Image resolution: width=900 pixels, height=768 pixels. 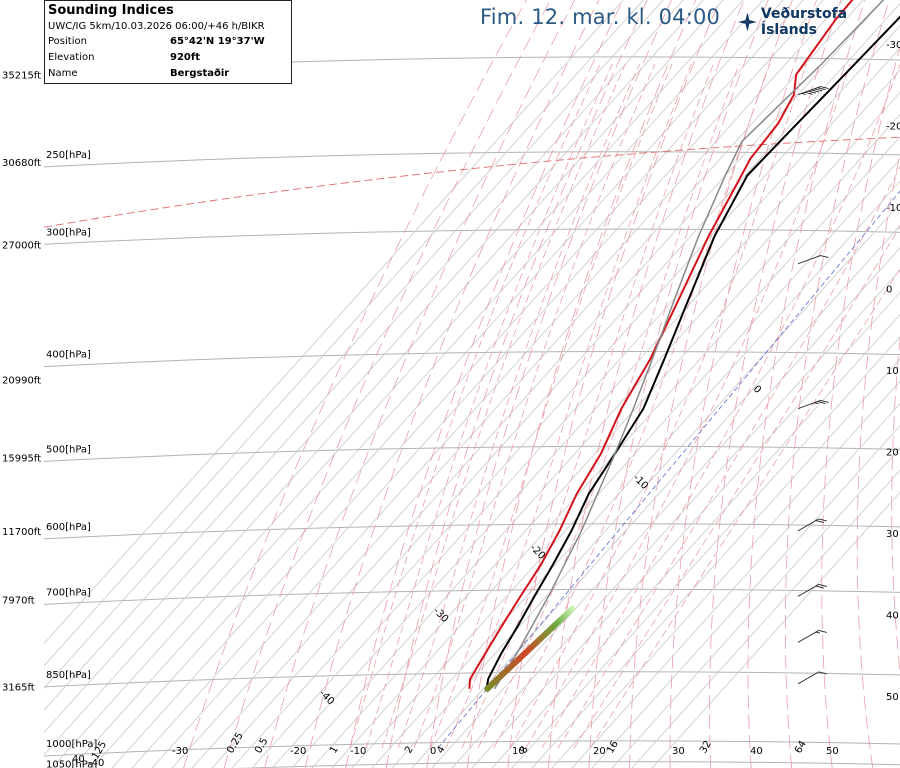 I want to click on bottom-label: -20, so click(x=298, y=751).